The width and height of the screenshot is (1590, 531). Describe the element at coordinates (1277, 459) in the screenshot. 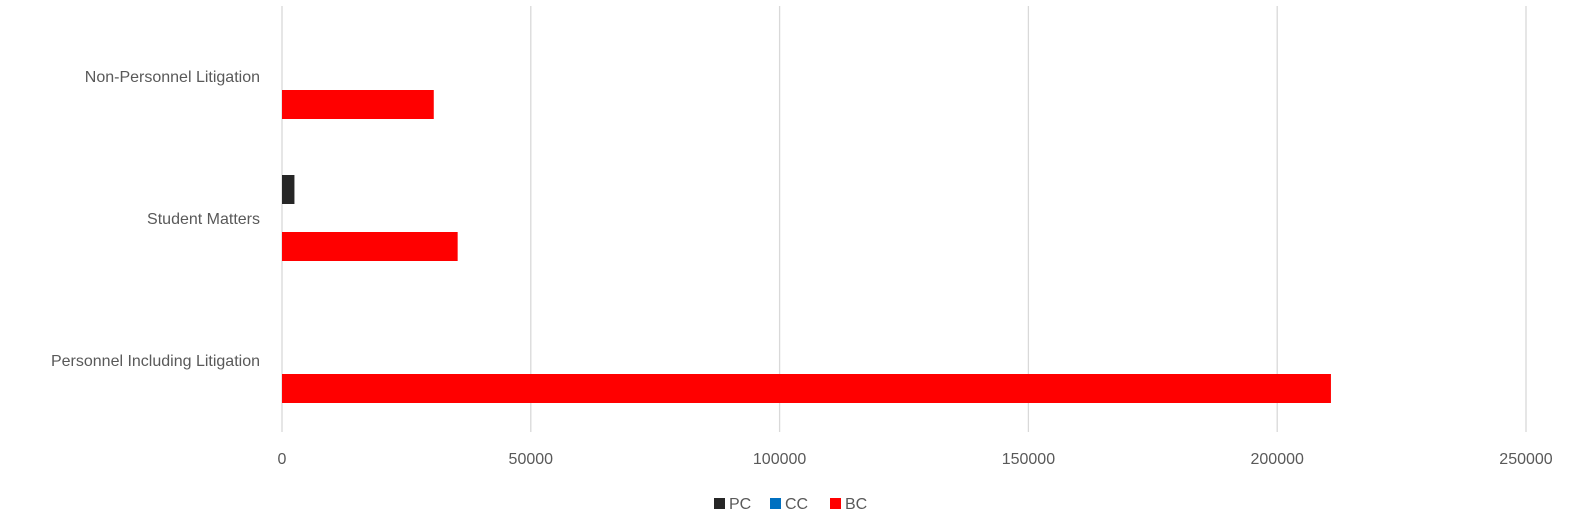

I see `x-tick-label: 200000` at that location.